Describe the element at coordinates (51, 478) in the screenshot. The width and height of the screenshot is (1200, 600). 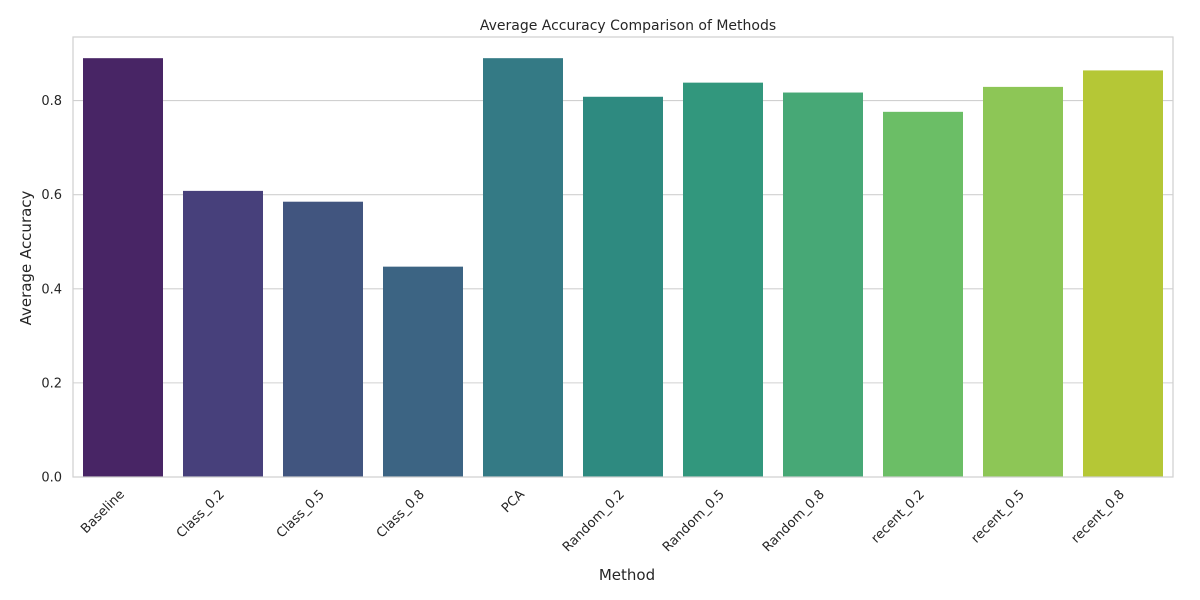
I see `y-tick-label: 0.0` at that location.